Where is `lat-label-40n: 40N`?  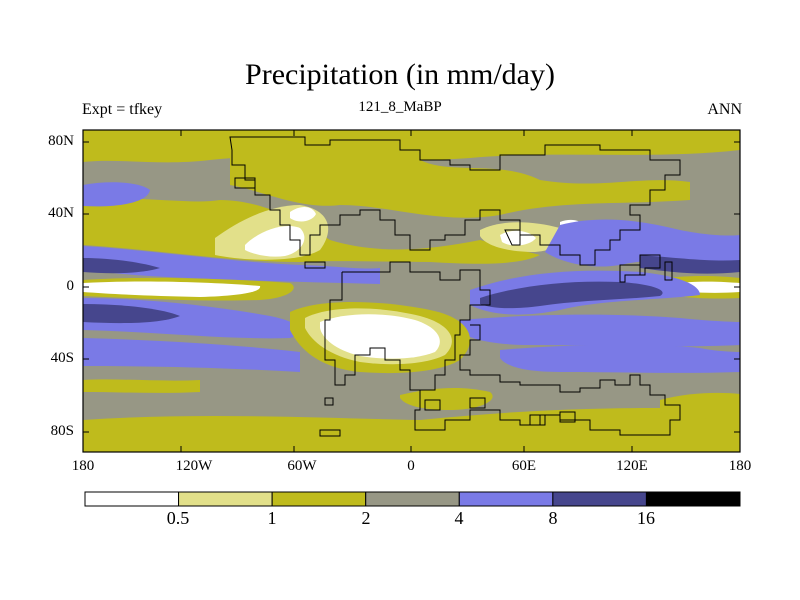
lat-label-40n: 40N is located at coordinates (61, 213).